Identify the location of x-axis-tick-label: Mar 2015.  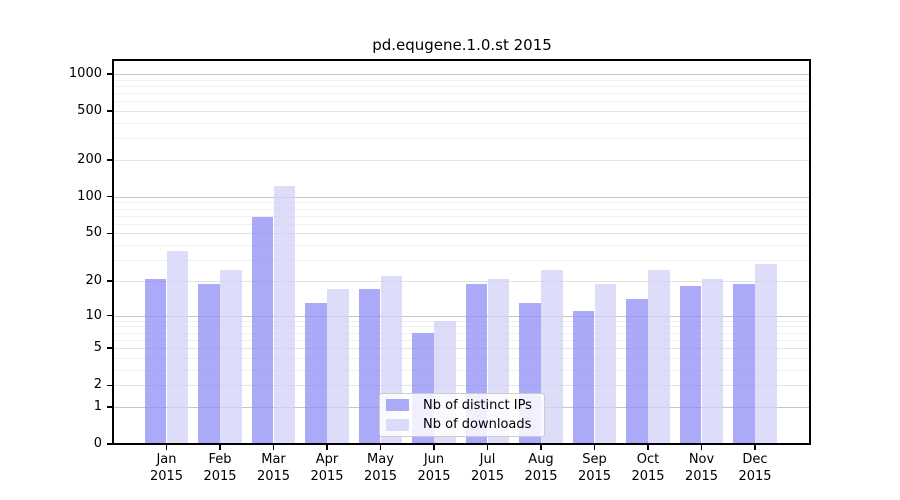
(273, 468).